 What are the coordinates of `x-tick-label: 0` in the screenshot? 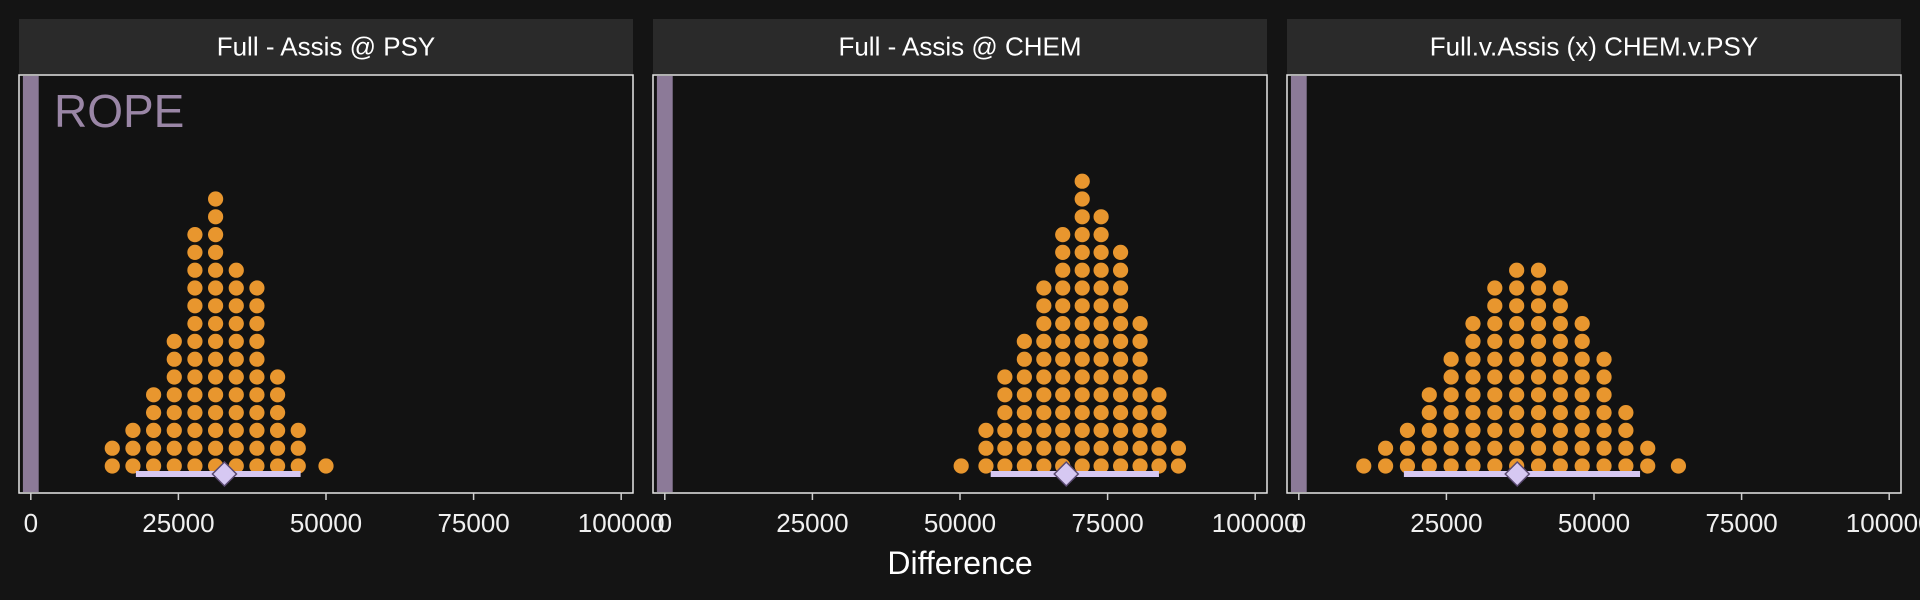 It's located at (1299, 523).